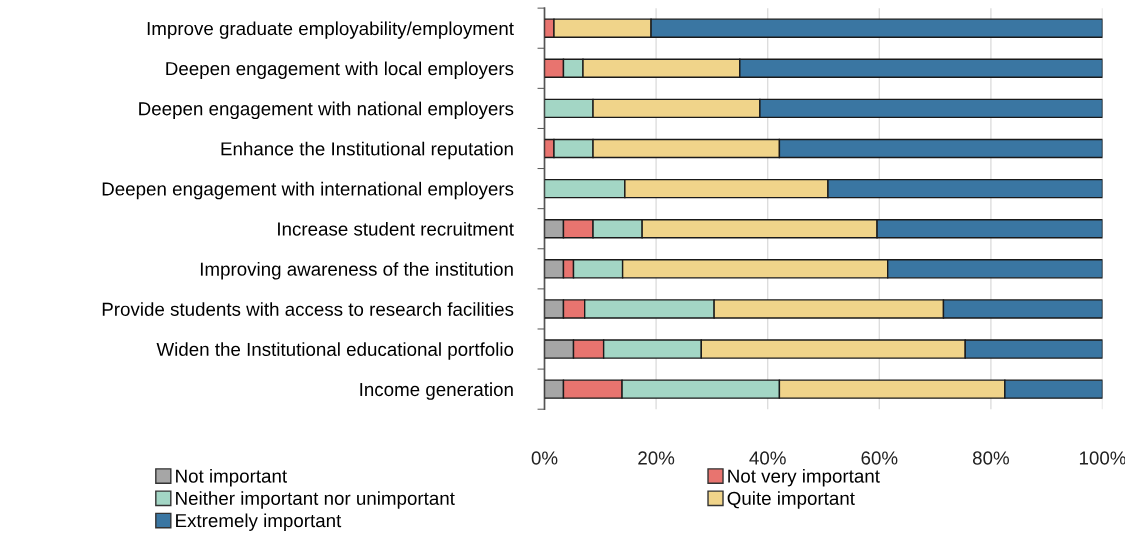 Image resolution: width=1125 pixels, height=542 pixels. Describe the element at coordinates (1102, 458) in the screenshot. I see `x-tick-label: 100%` at that location.